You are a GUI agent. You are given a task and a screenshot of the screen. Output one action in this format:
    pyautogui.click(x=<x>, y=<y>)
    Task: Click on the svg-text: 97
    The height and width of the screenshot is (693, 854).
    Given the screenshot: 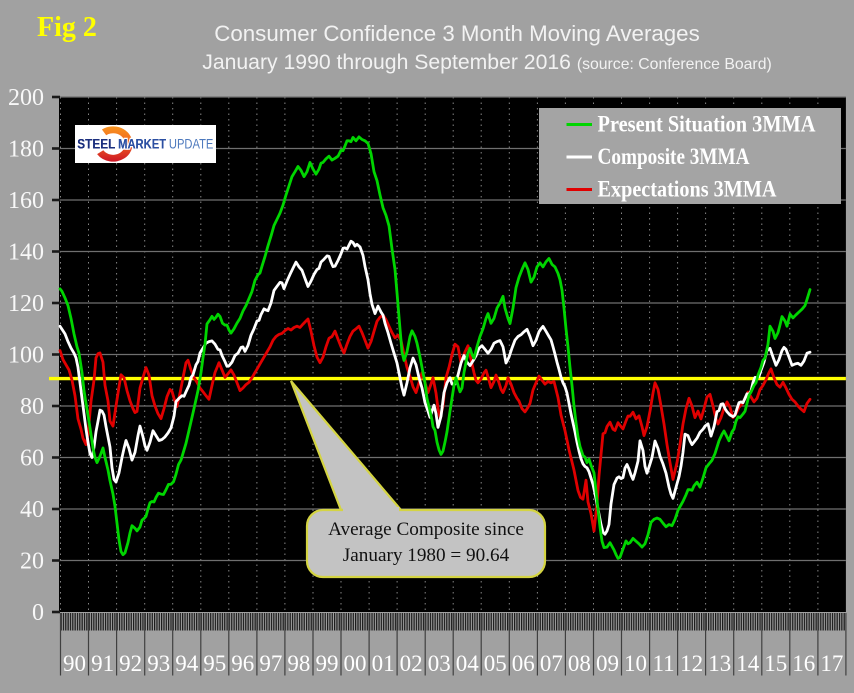 What is the action you would take?
    pyautogui.click(x=270, y=663)
    